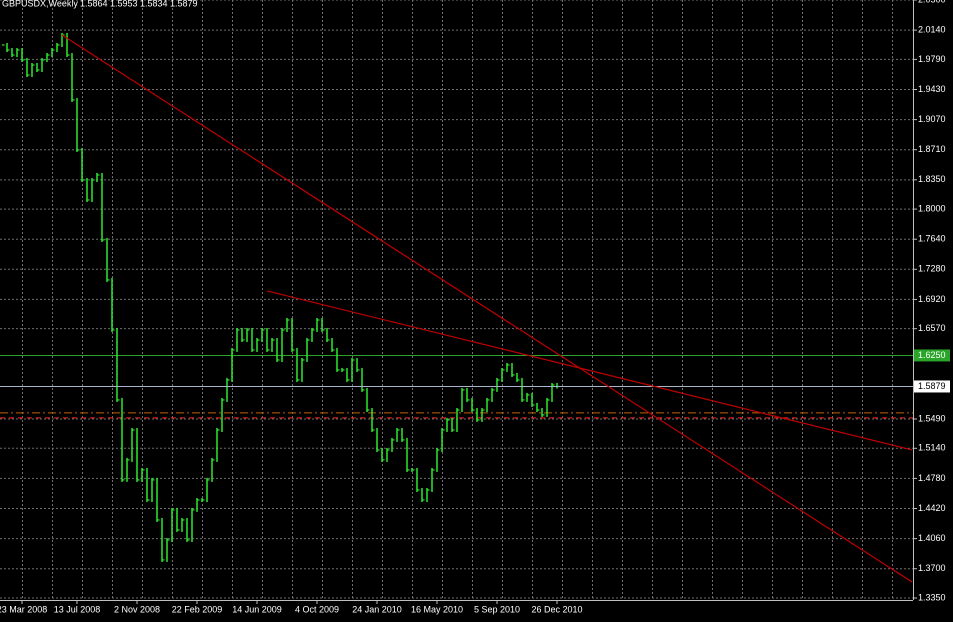  I want to click on x-tick-label: 22 Feb 2009, so click(197, 609).